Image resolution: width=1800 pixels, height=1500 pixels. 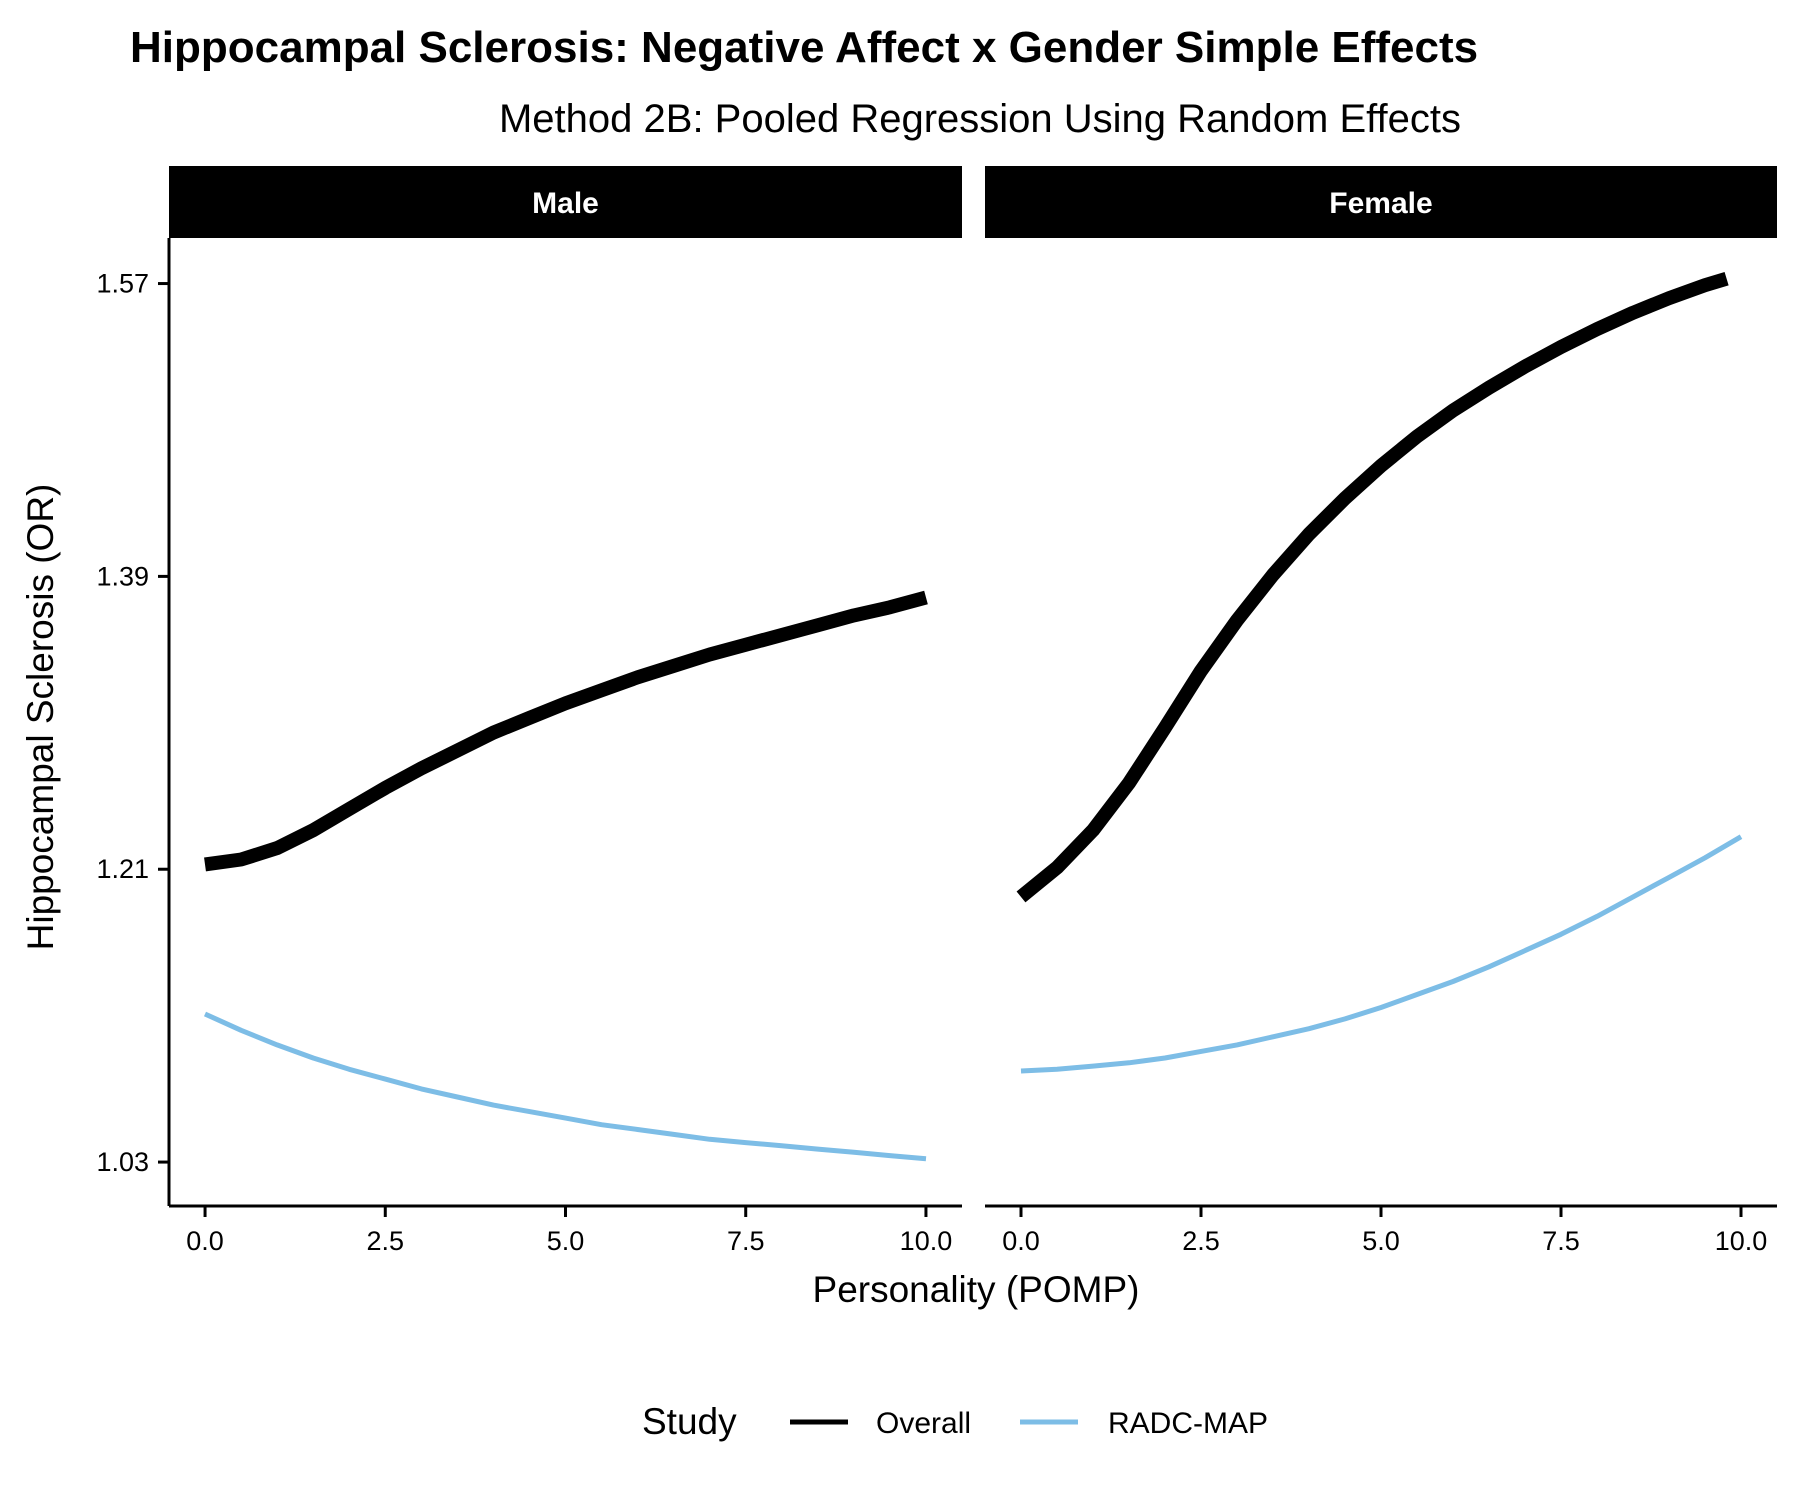 I want to click on legend: Study Overall RADC-MAP, so click(x=955, y=1421).